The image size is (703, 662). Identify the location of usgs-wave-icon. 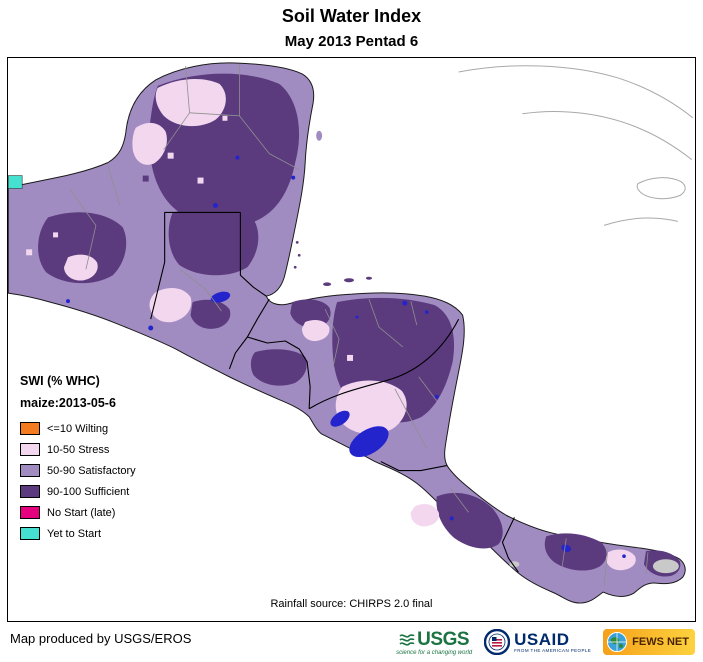
(407, 639).